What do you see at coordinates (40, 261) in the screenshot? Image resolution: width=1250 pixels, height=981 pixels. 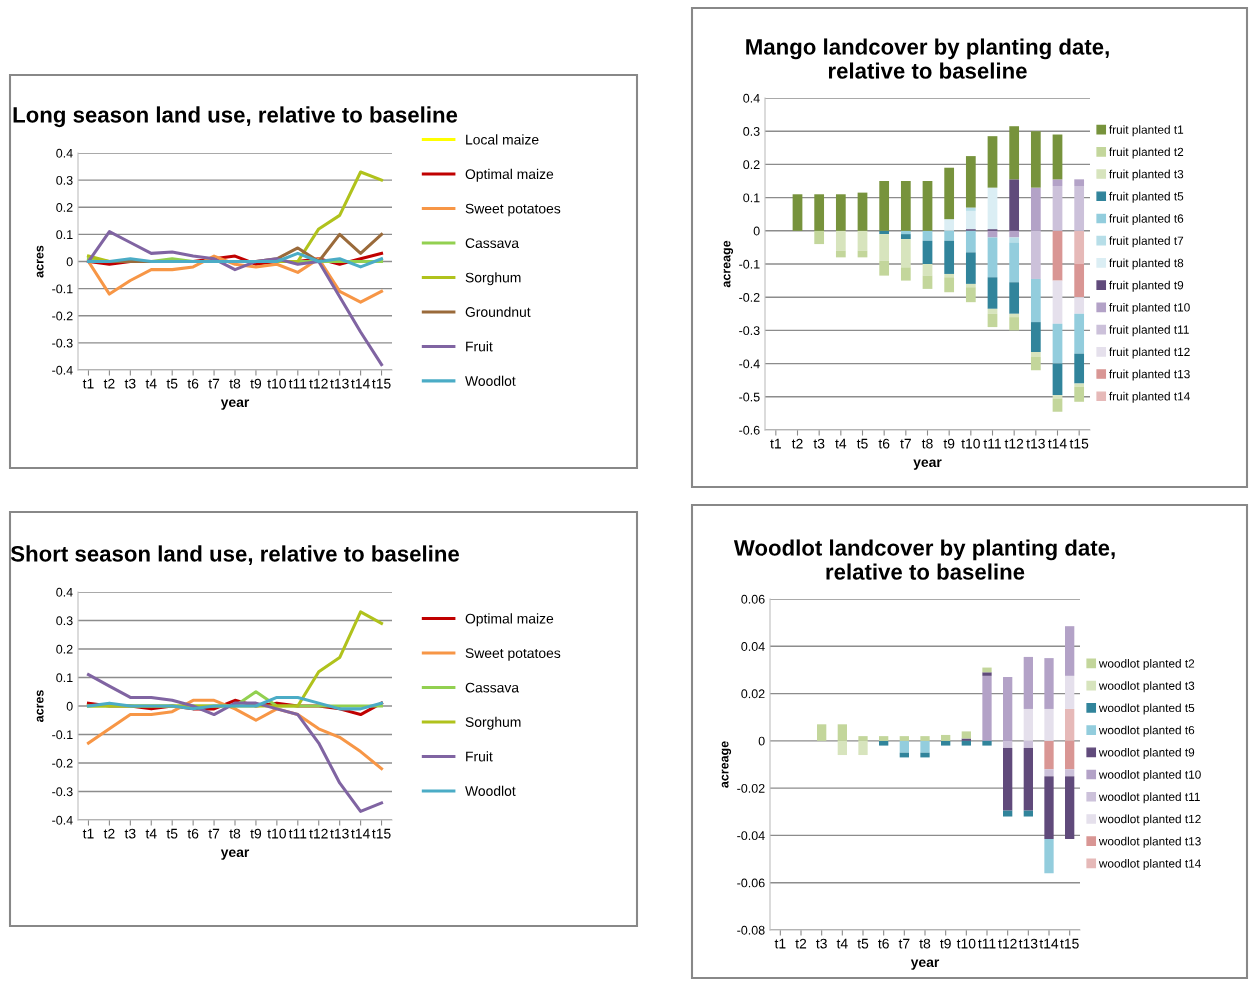 I see `y-axis-title: acres` at bounding box center [40, 261].